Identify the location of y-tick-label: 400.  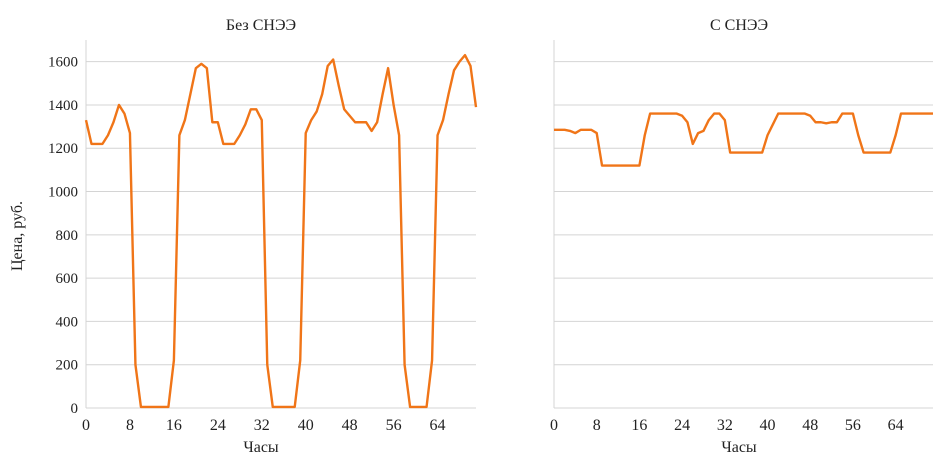
(67, 322).